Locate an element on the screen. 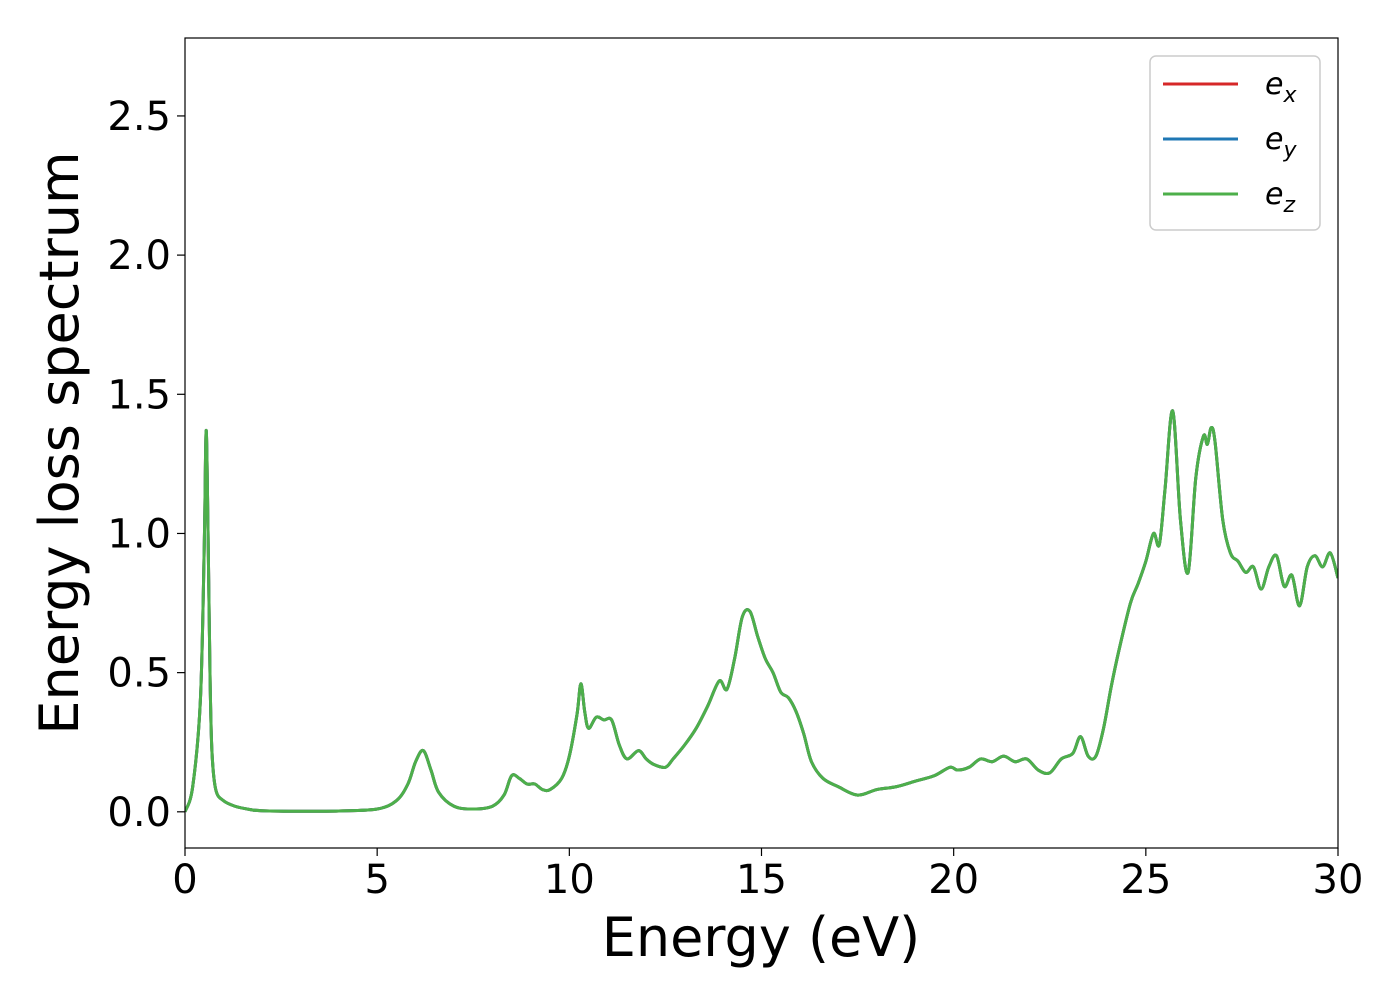 This screenshot has height=1000, width=1400. legend-label-ex: ex is located at coordinates (1281, 87).